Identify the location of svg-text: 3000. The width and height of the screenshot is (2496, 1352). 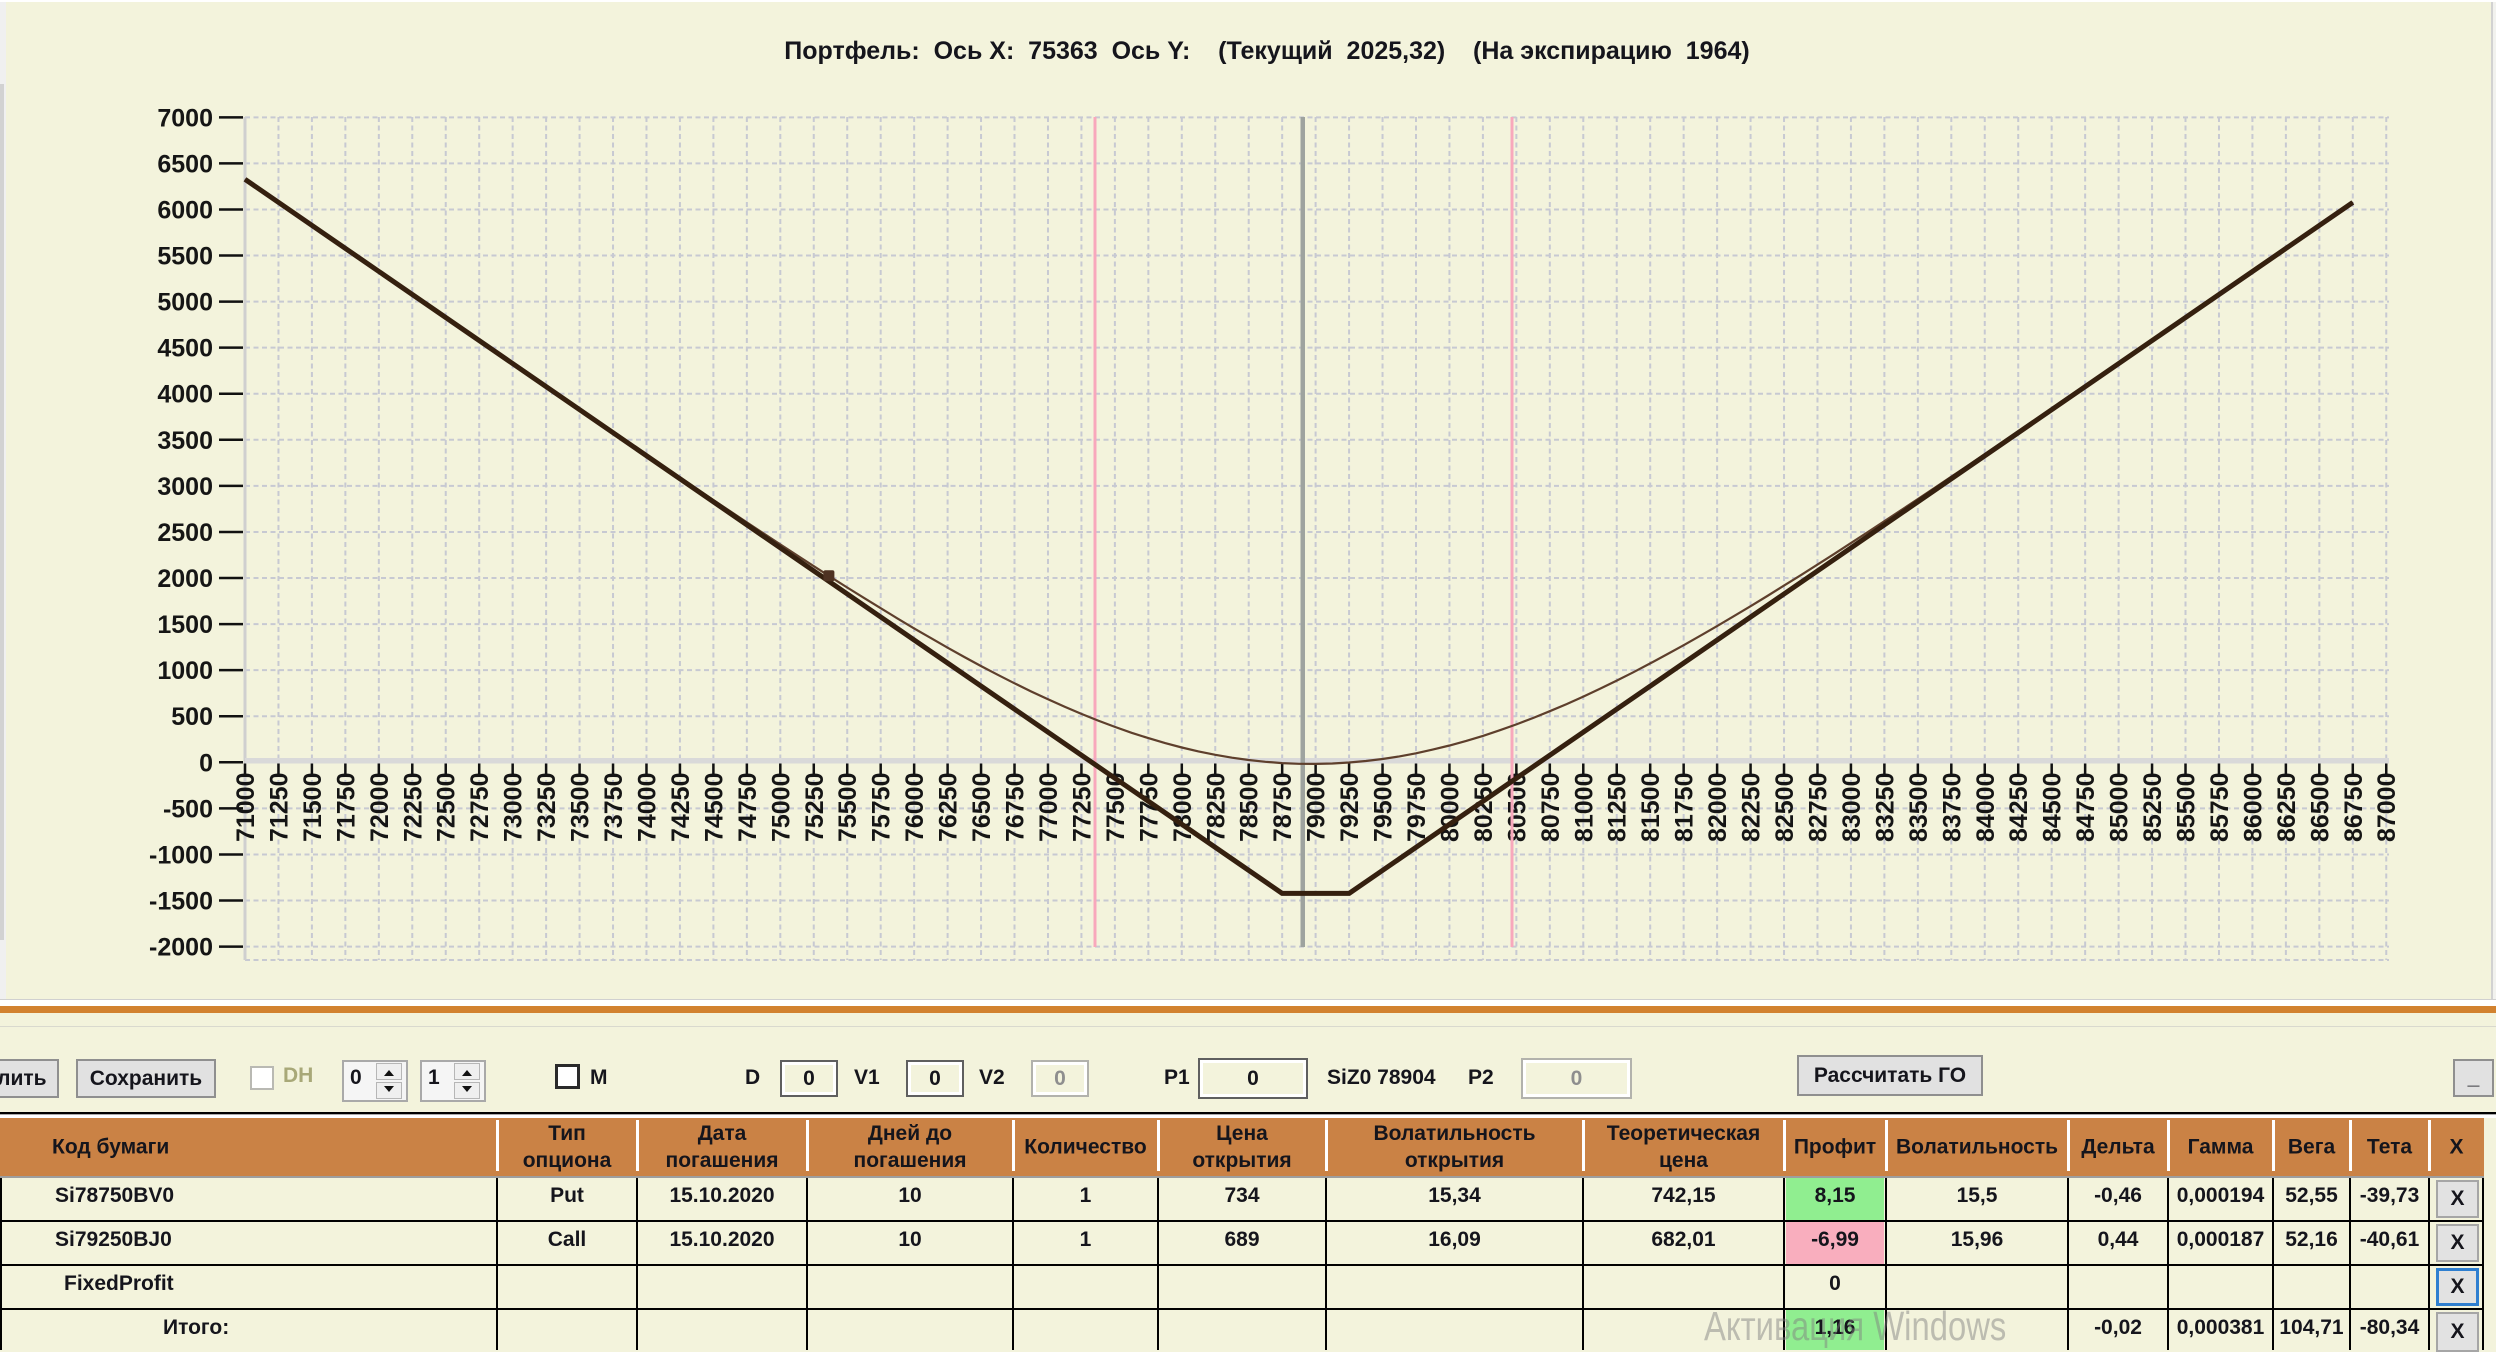
(185, 487).